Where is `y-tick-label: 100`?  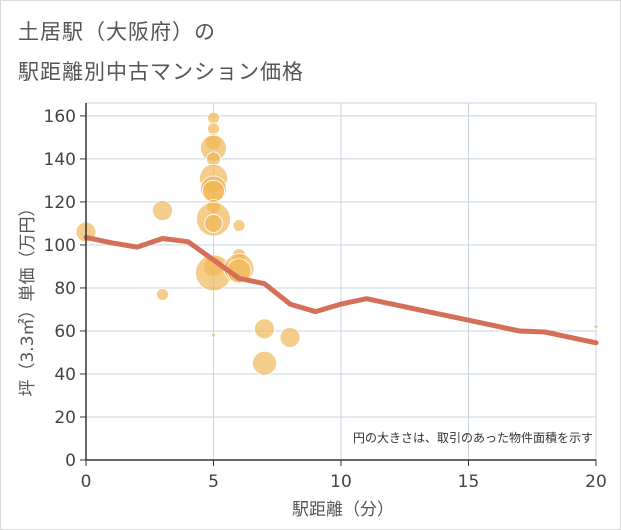 y-tick-label: 100 is located at coordinates (60, 246).